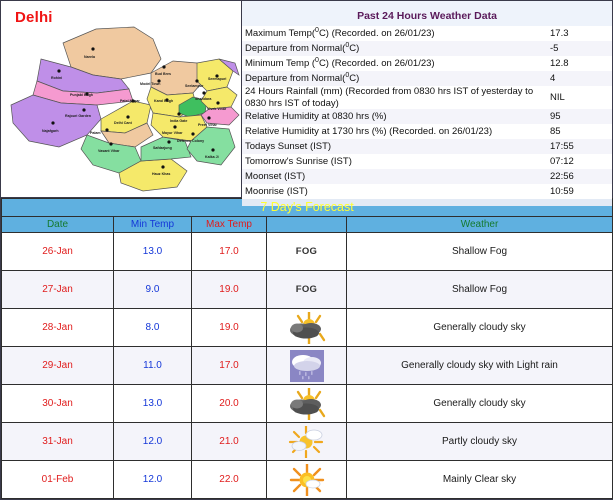 The image size is (613, 500). Describe the element at coordinates (479, 365) in the screenshot. I see `forecast-description: Generally cloudy sky with Light rain` at that location.